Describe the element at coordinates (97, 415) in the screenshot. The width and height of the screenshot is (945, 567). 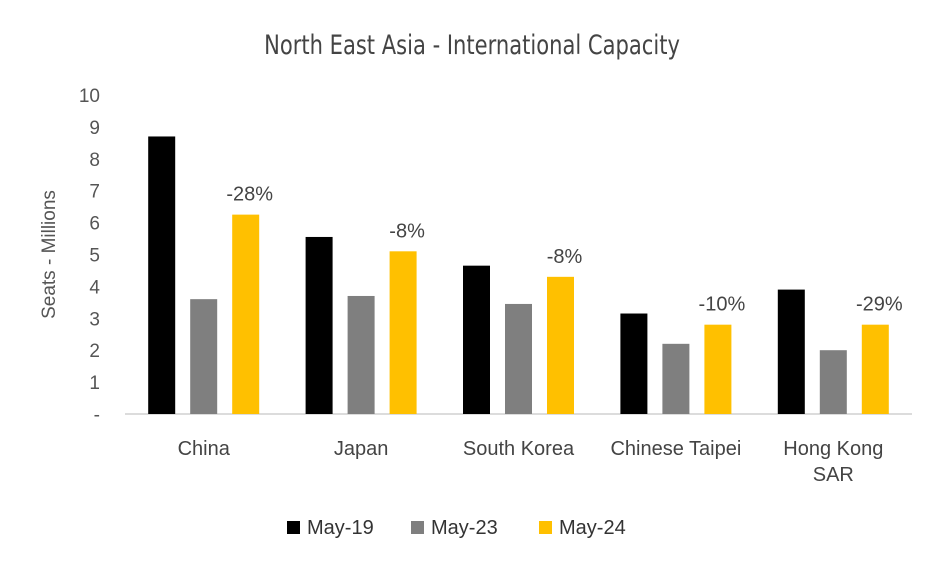
I see `y-tick-label: -` at that location.